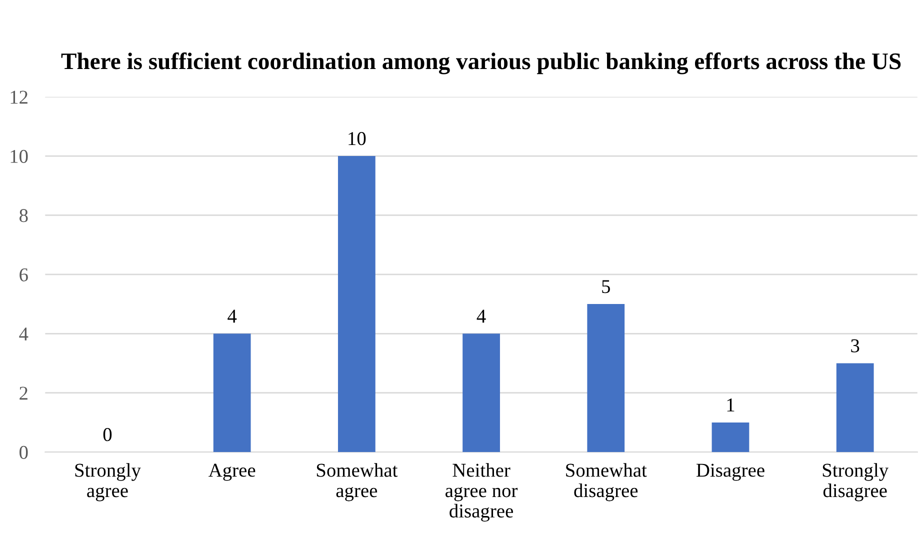 This screenshot has height=544, width=922. Describe the element at coordinates (606, 482) in the screenshot. I see `x-tick-label: Somewhat disagree` at that location.